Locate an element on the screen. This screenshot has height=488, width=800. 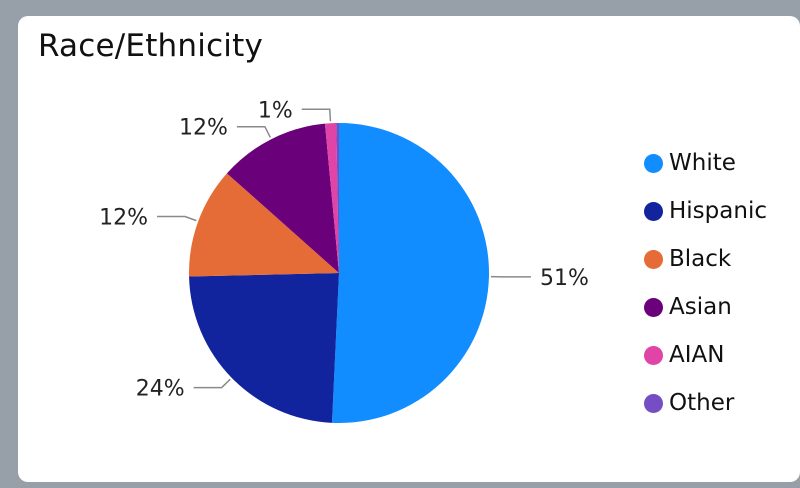
legend-swatch-asian is located at coordinates (653, 307).